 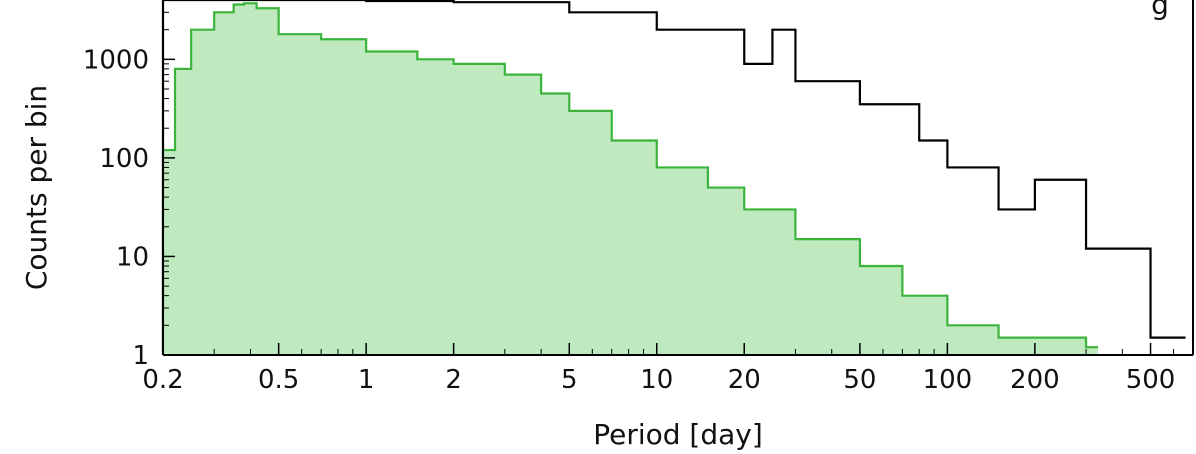 What do you see at coordinates (453, 380) in the screenshot?
I see `x-tick-label: 2` at bounding box center [453, 380].